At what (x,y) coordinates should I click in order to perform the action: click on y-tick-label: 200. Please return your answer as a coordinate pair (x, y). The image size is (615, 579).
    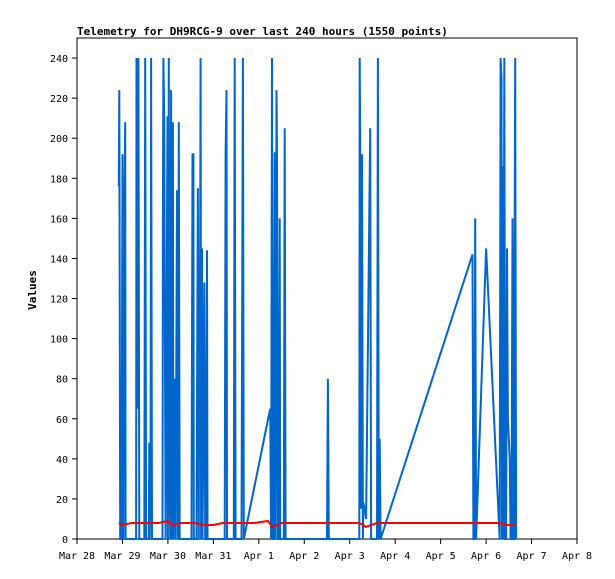
    Looking at the image, I should click on (59, 139).